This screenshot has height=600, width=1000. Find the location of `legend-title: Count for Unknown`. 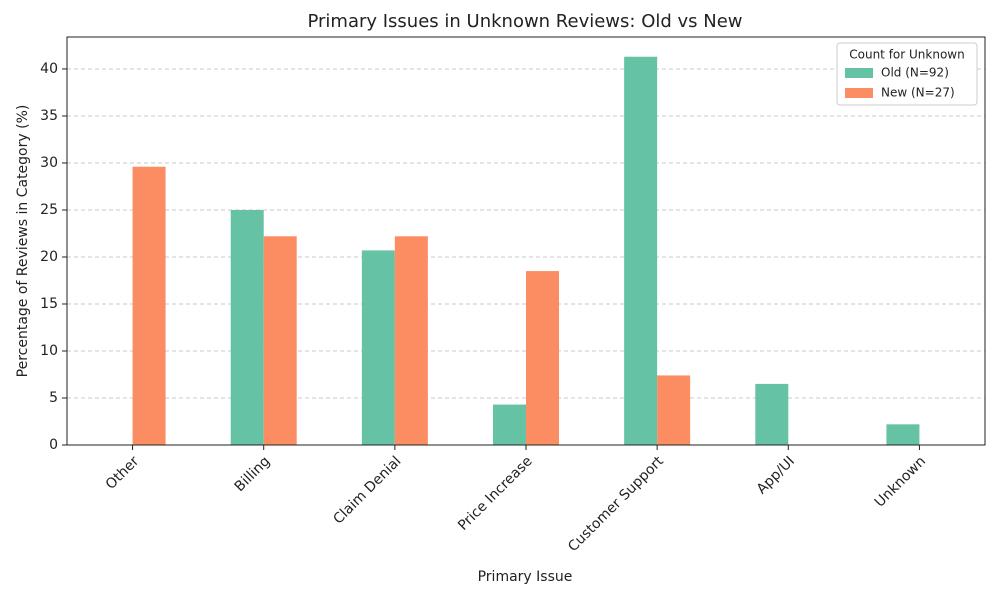

legend-title: Count for Unknown is located at coordinates (906, 55).